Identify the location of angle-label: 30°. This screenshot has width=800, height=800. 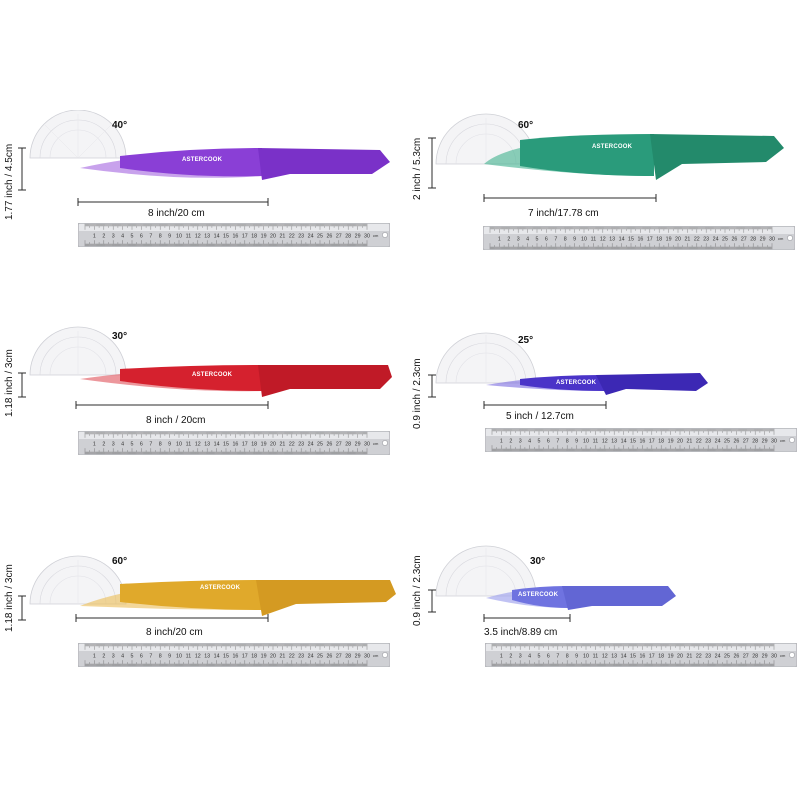
(119, 336).